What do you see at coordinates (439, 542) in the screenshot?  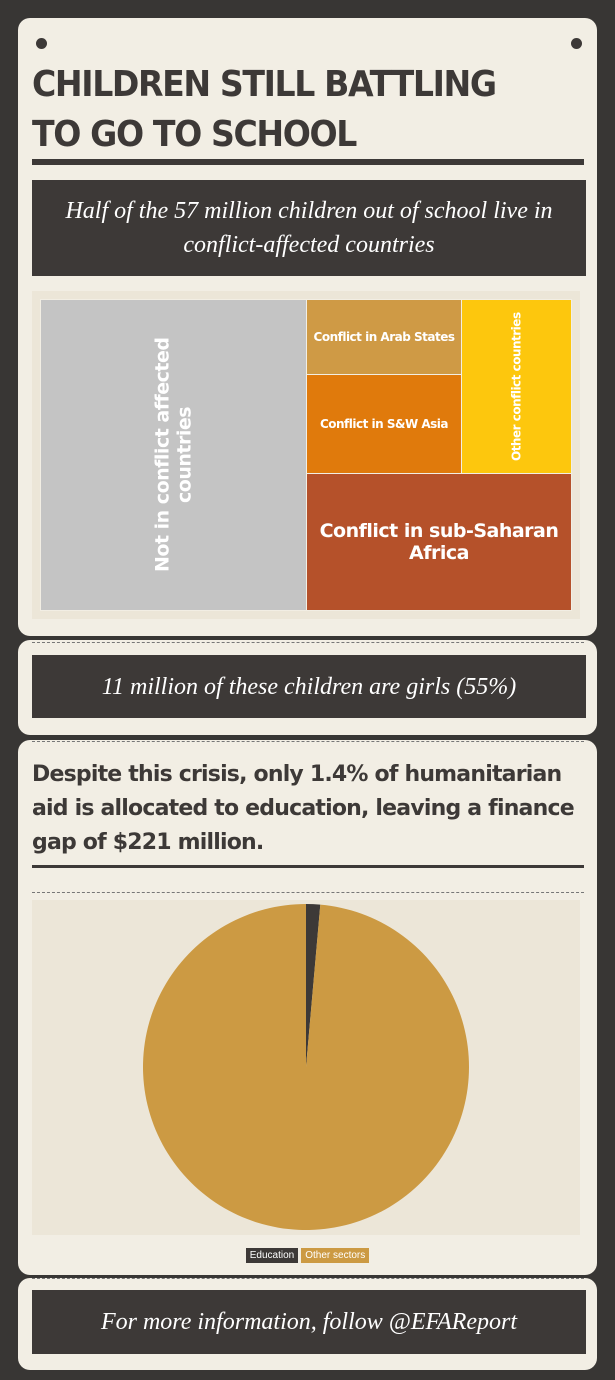 I see `treemap-cell-sub-saharan-africa: Conflict in sub-Saharan Africa` at bounding box center [439, 542].